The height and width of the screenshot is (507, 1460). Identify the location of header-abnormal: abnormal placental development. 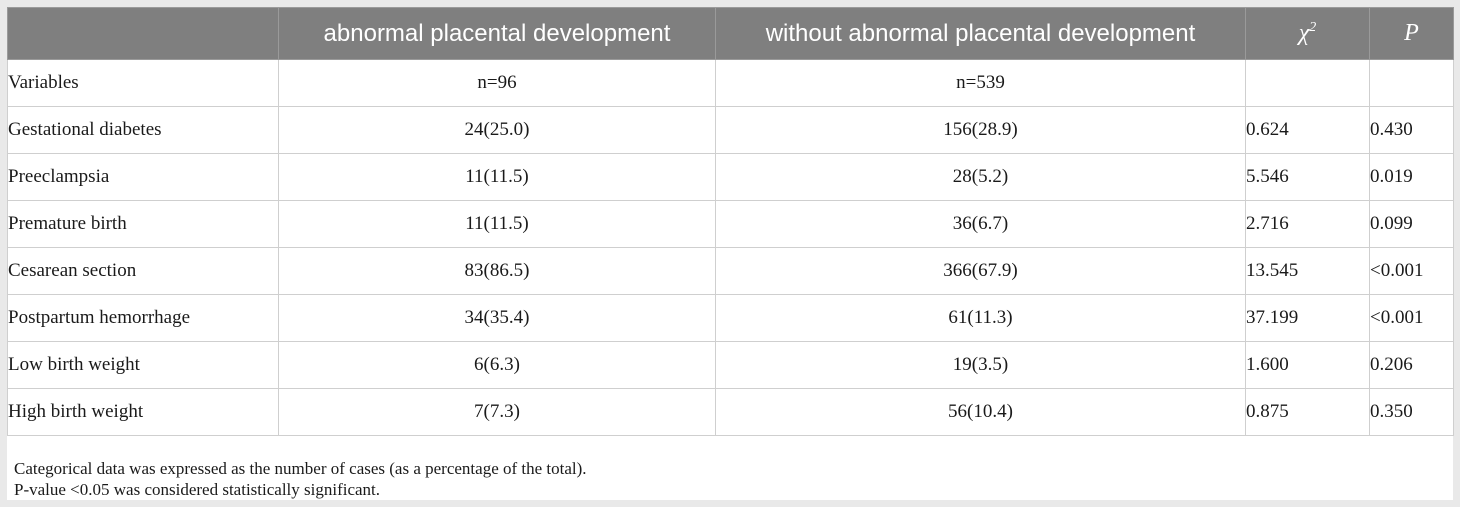
(497, 33).